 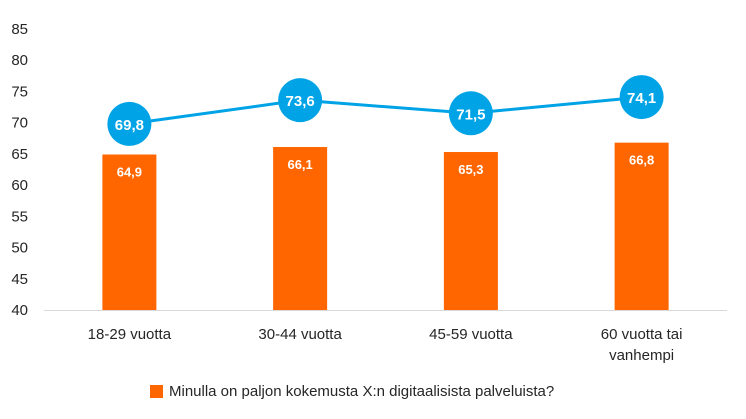 I want to click on y-tick-label: 65, so click(x=19, y=154).